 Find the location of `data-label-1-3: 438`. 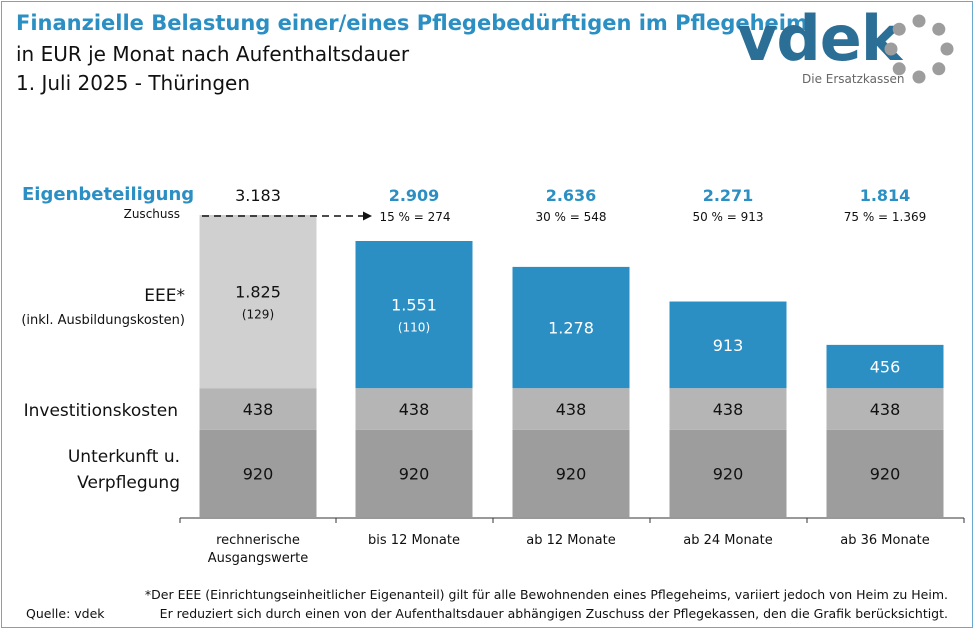

data-label-1-3: 438 is located at coordinates (728, 409).